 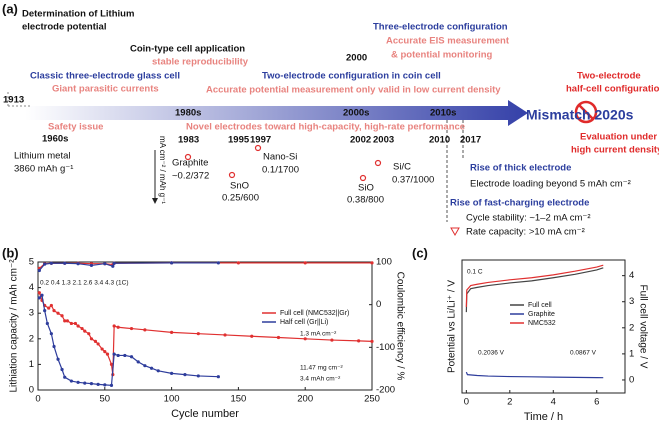 What do you see at coordinates (172, 399) in the screenshot?
I see `x-tick-label: 100` at bounding box center [172, 399].